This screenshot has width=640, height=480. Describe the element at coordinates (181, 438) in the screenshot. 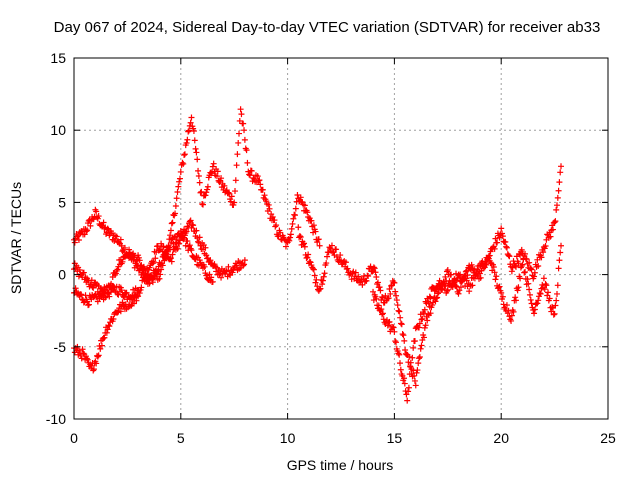

I see `x-tick-label: 5` at that location.